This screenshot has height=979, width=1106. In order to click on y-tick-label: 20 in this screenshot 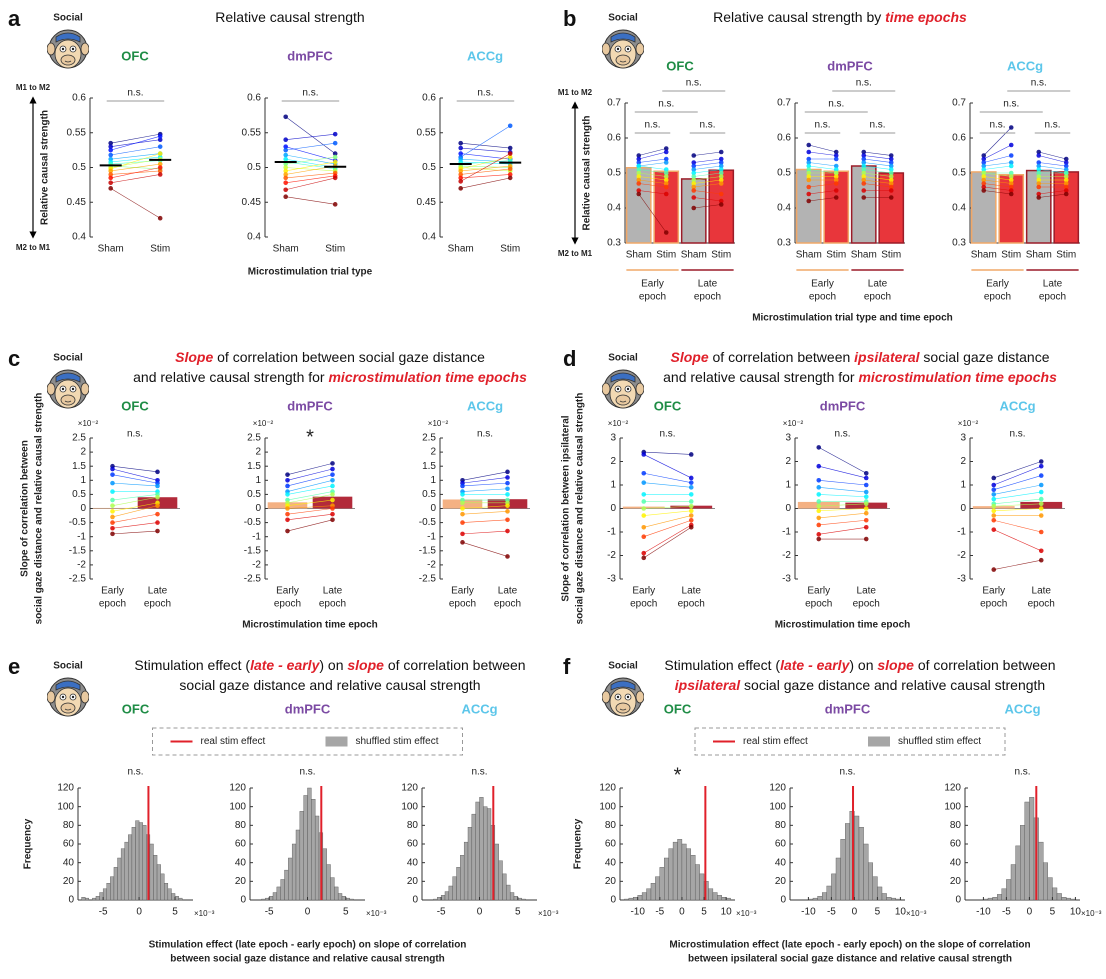, I will do `click(781, 881)`.